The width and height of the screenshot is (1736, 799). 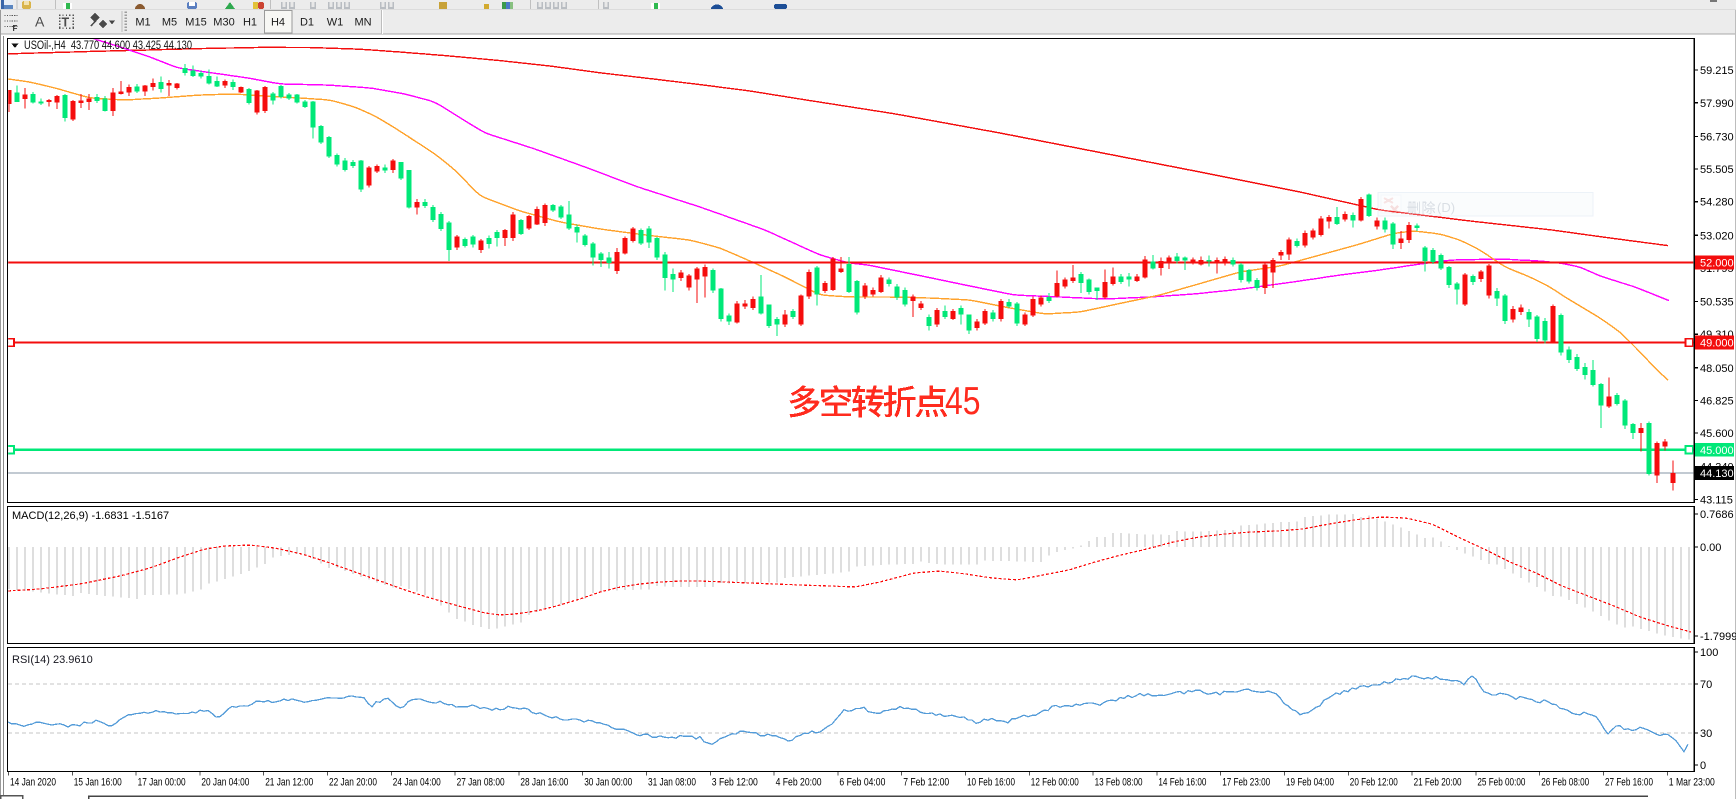 What do you see at coordinates (1246, 783) in the screenshot?
I see `svg-text: 17 Feb 23:00` at bounding box center [1246, 783].